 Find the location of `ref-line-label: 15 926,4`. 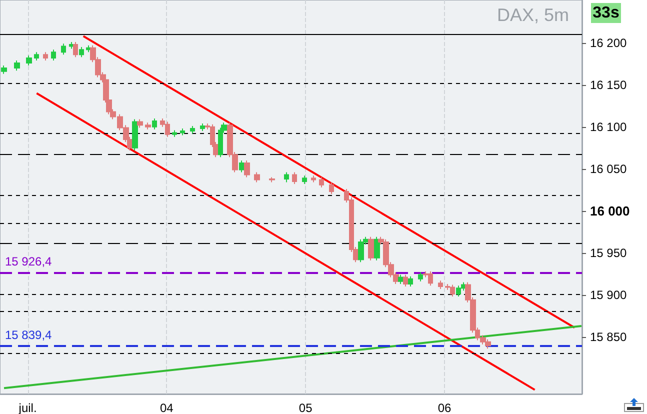

ref-line-label: 15 926,4 is located at coordinates (28, 261).